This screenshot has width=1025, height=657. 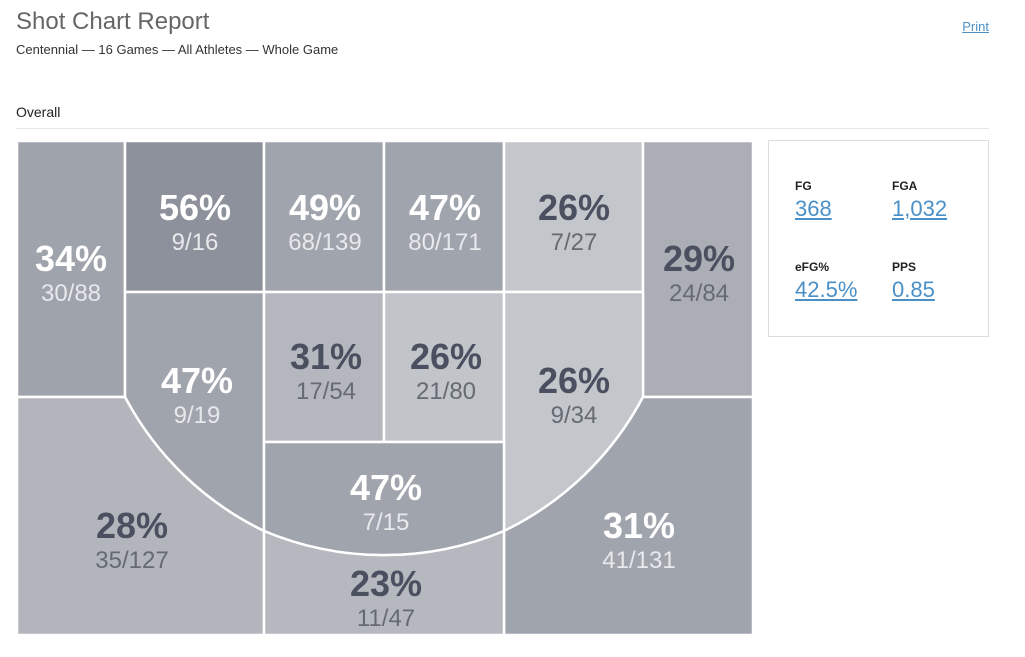 I want to click on zone-made-attempted: 9/16, so click(x=195, y=242).